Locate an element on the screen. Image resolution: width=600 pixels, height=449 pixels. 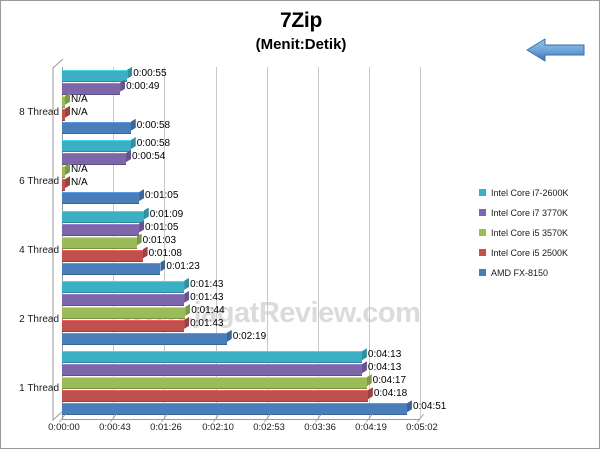
legend-item: Intel Core i5 2500K is located at coordinates (538, 252).